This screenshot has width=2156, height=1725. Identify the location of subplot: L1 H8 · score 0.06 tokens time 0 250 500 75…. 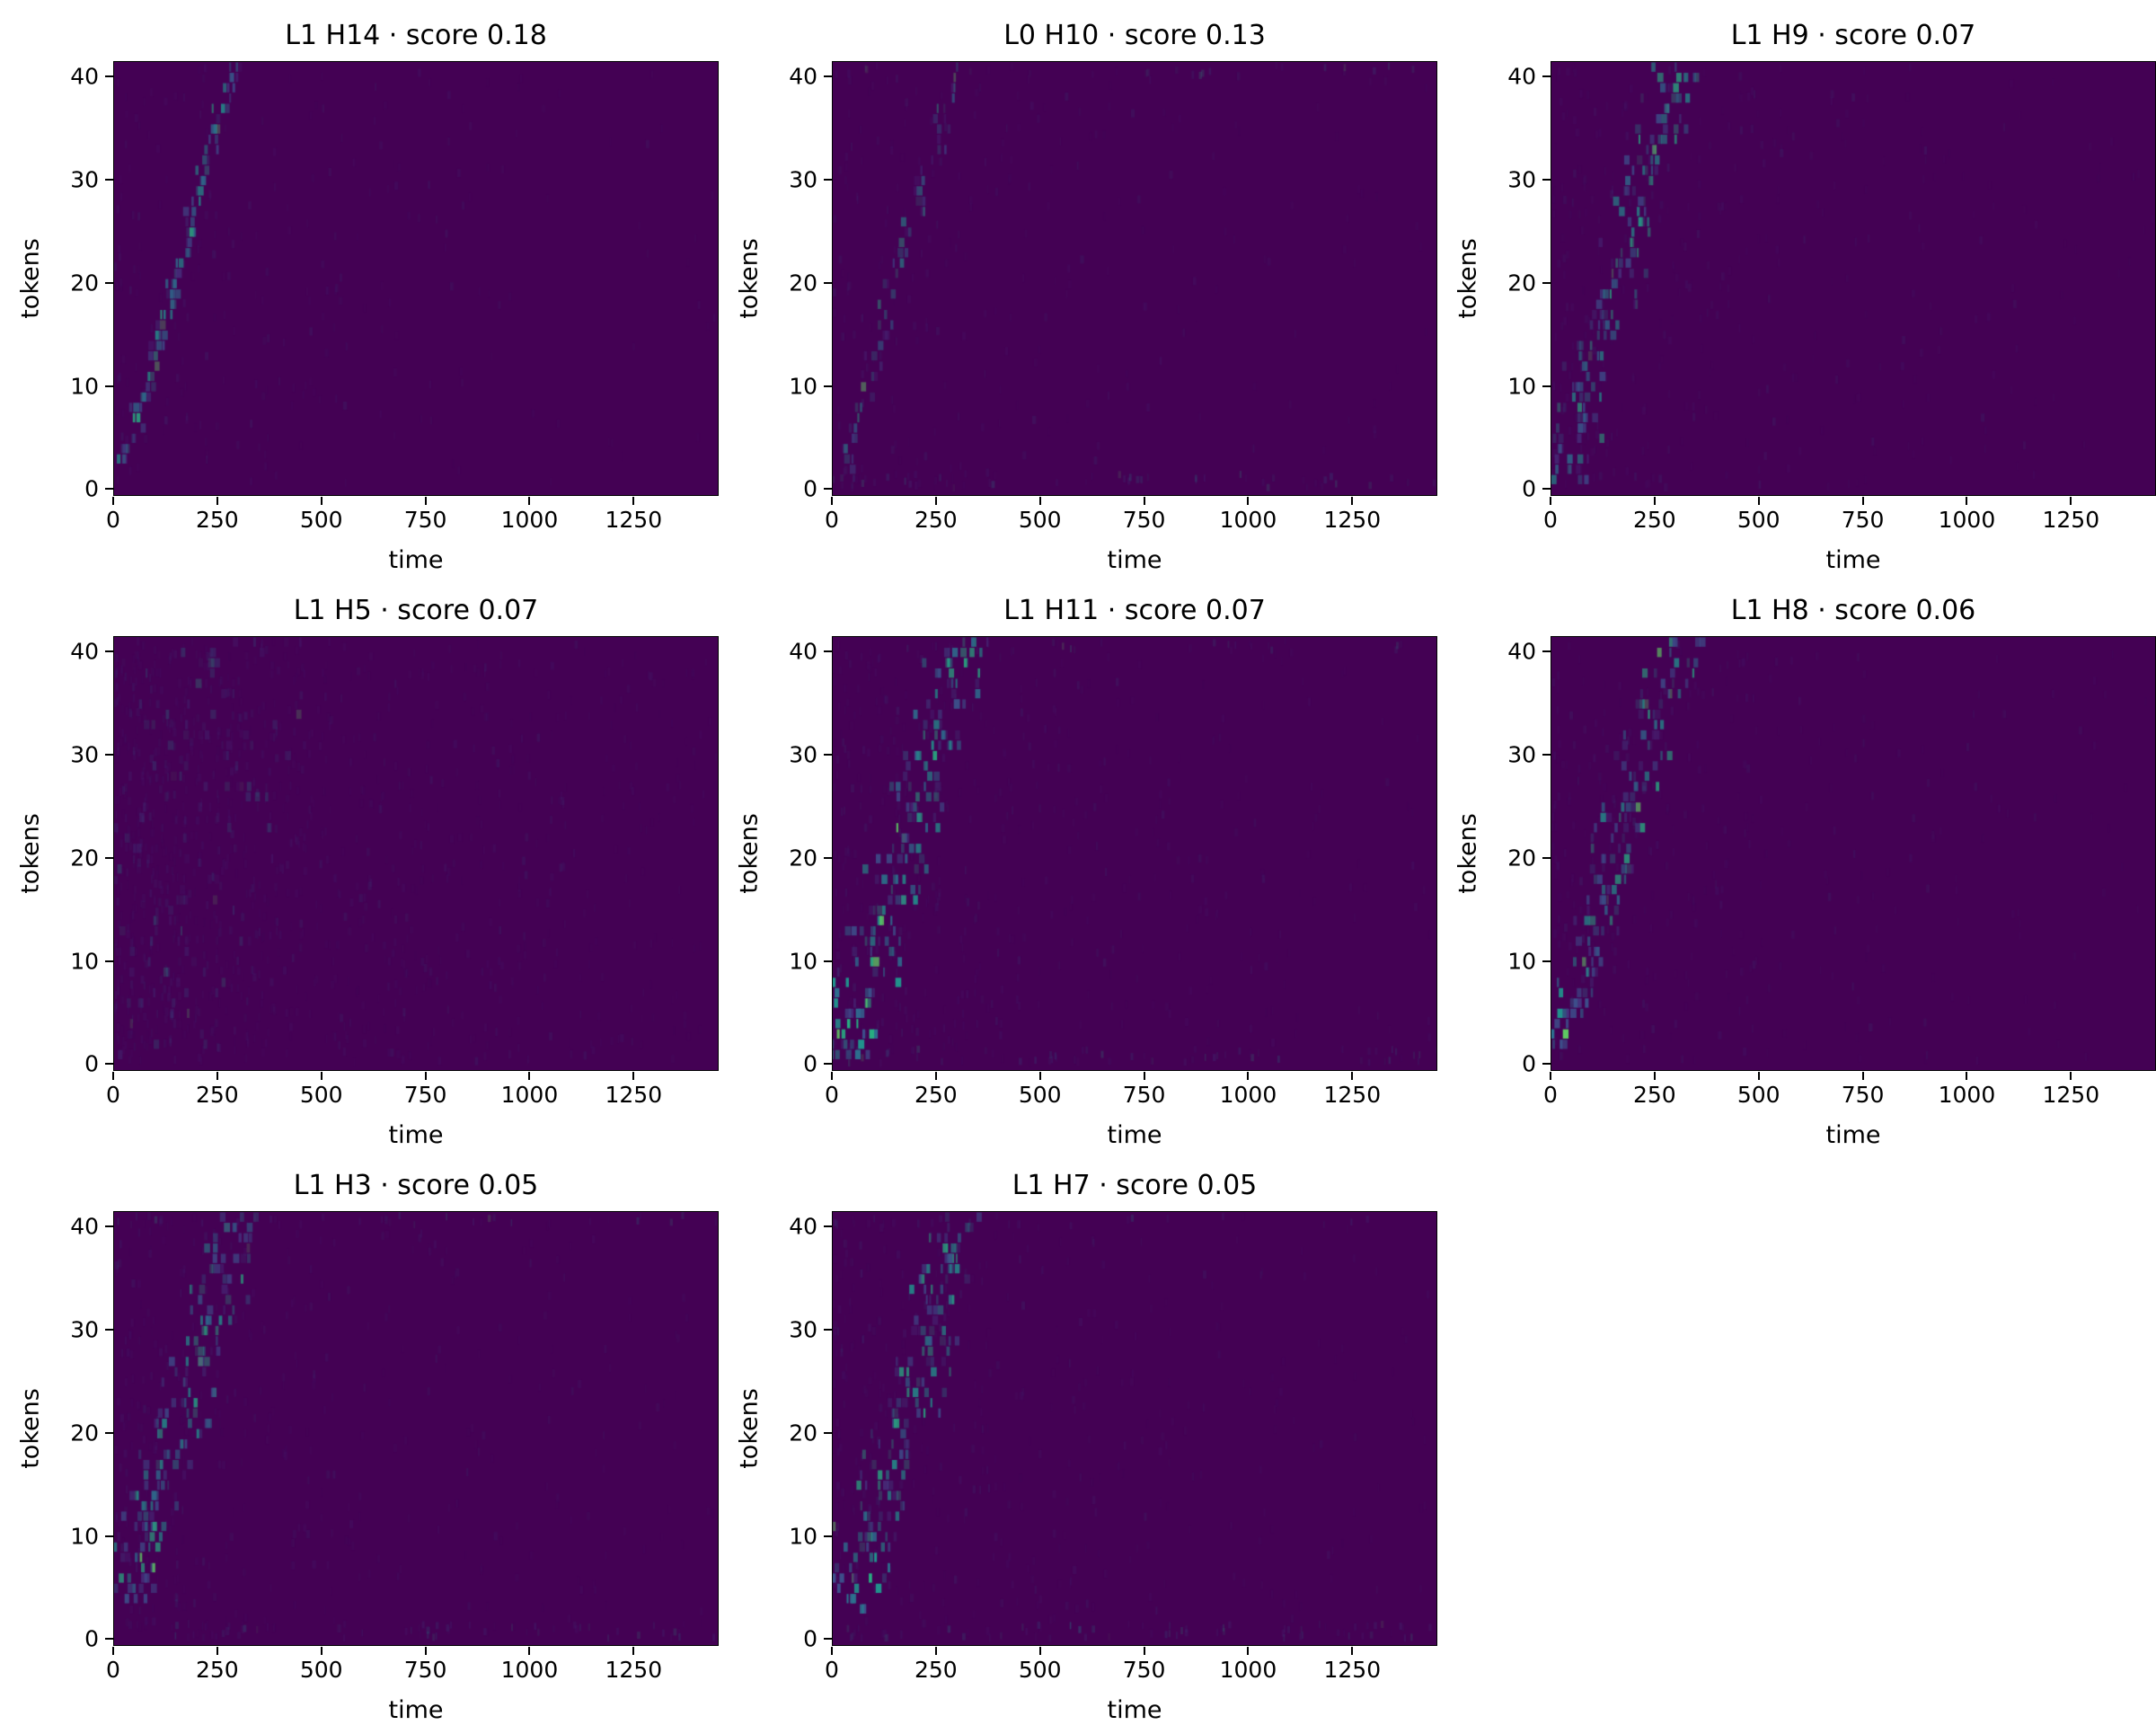
(1796, 862).